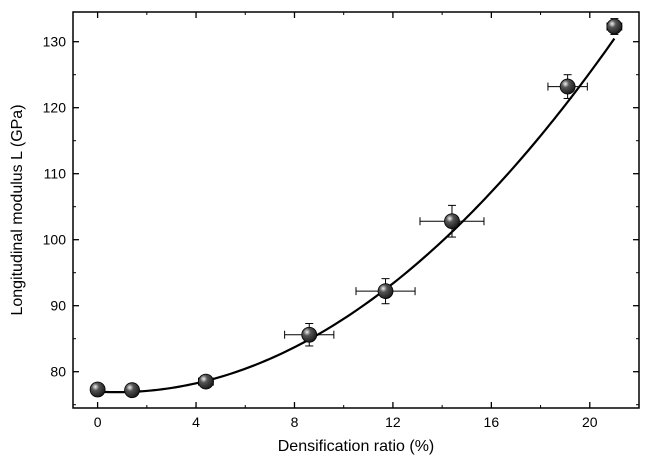  Describe the element at coordinates (393, 422) in the screenshot. I see `x-tick-label: 12` at that location.